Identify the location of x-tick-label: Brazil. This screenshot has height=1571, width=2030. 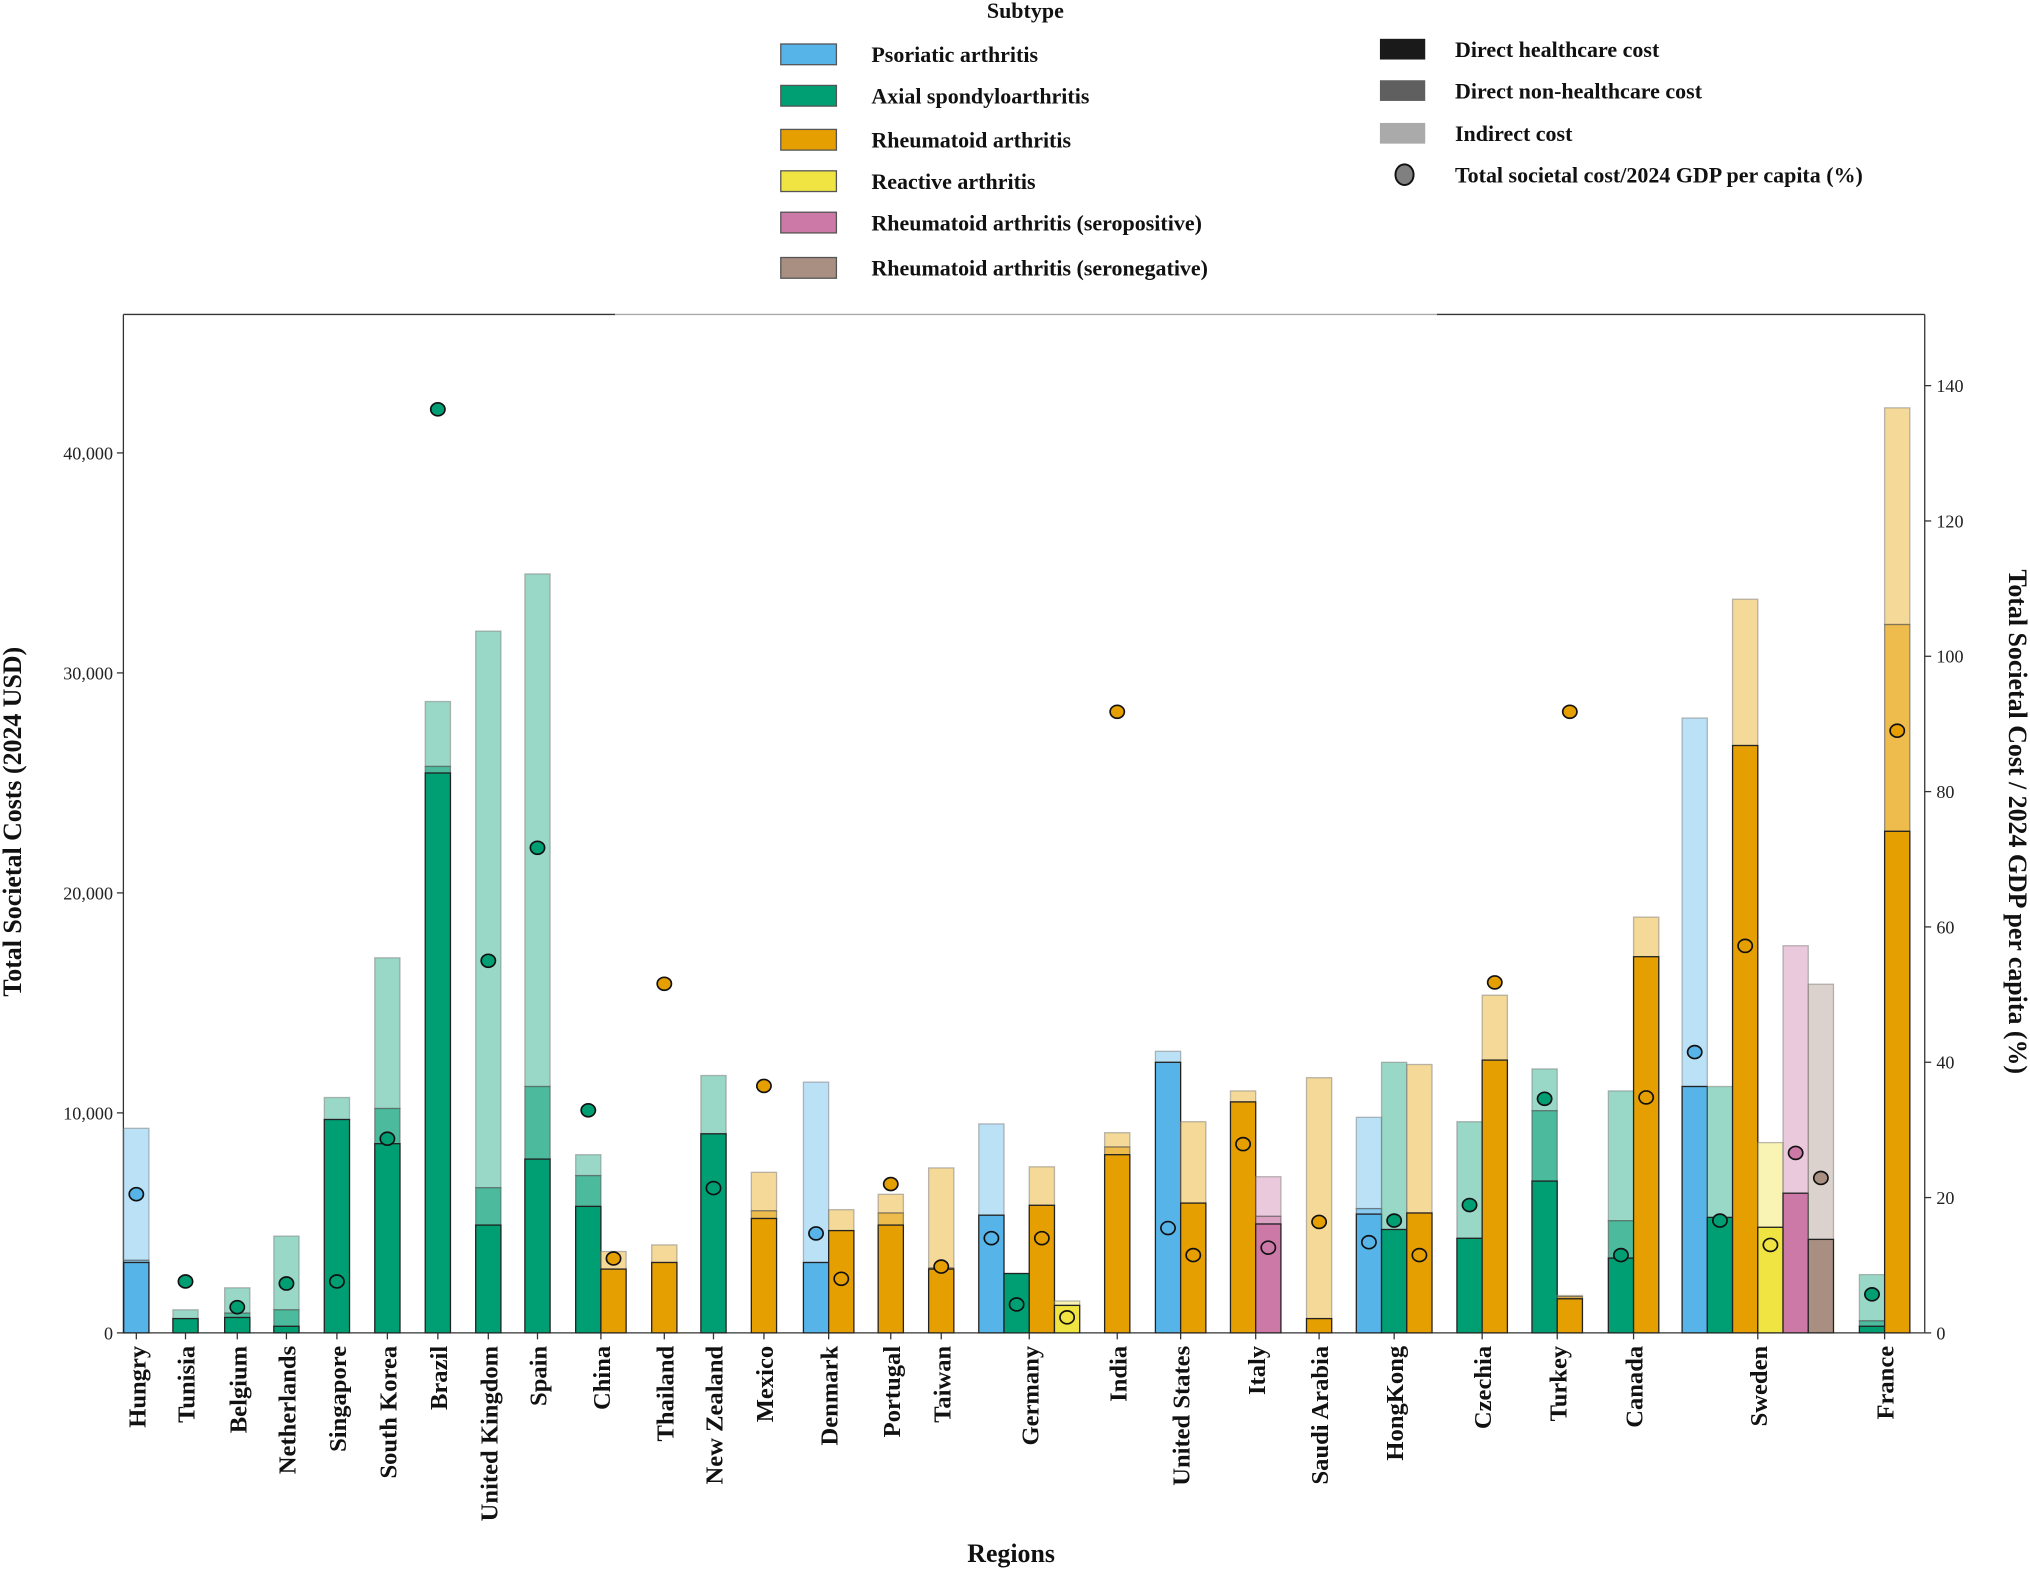
(439, 1378).